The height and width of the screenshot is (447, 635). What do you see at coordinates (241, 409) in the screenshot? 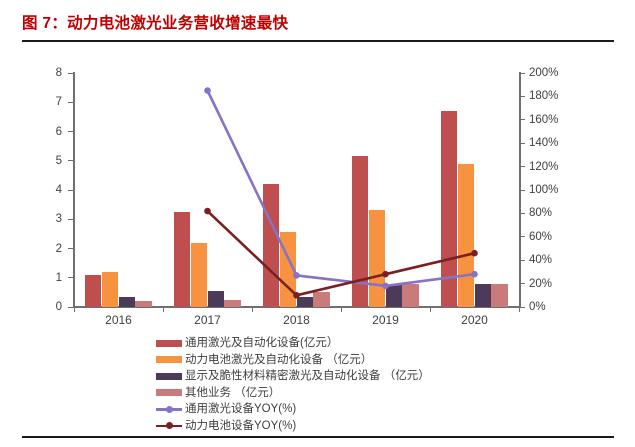
I see `legend-label: 通用激光设备YOY(%)` at bounding box center [241, 409].